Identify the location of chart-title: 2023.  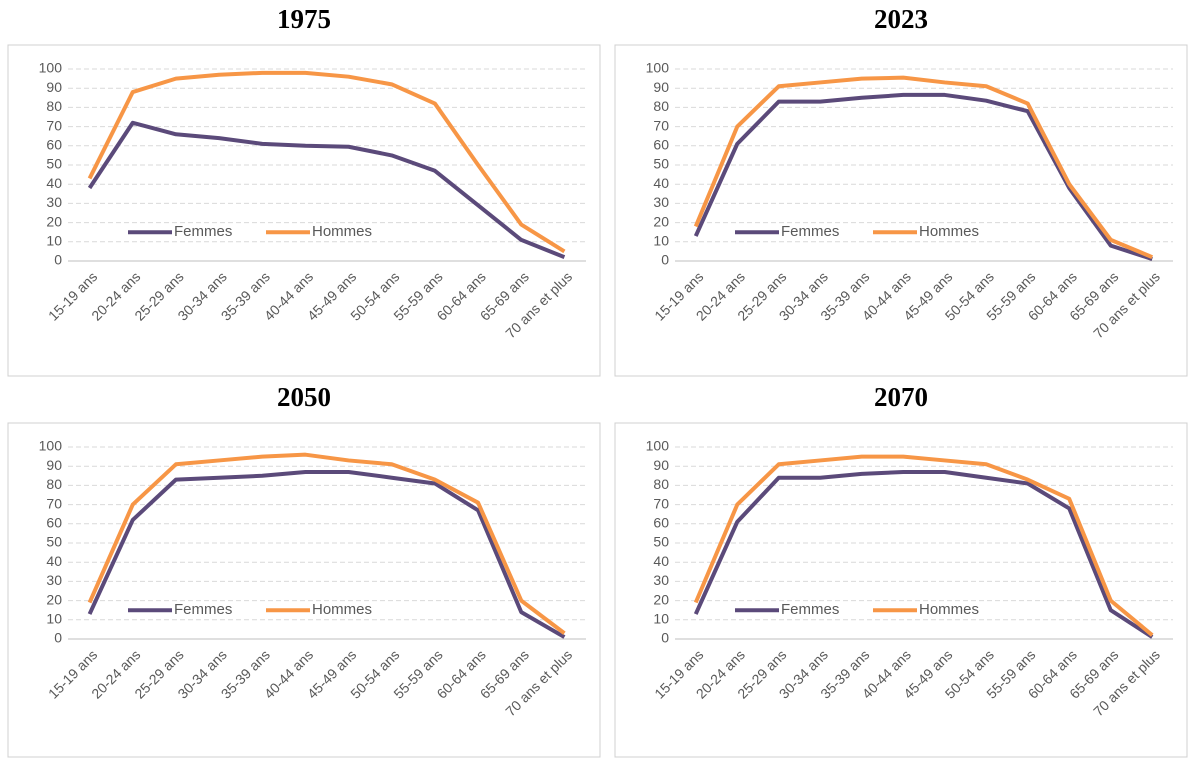
(901, 19).